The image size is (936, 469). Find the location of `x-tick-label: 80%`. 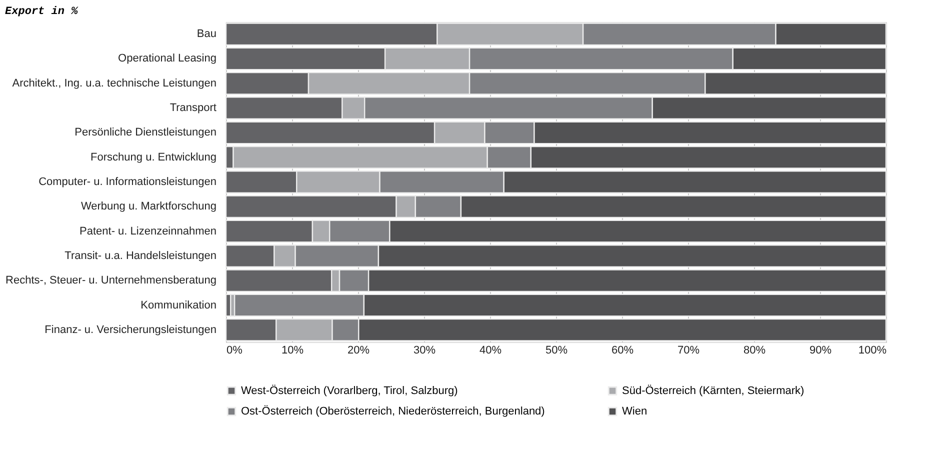

x-tick-label: 80% is located at coordinates (754, 350).